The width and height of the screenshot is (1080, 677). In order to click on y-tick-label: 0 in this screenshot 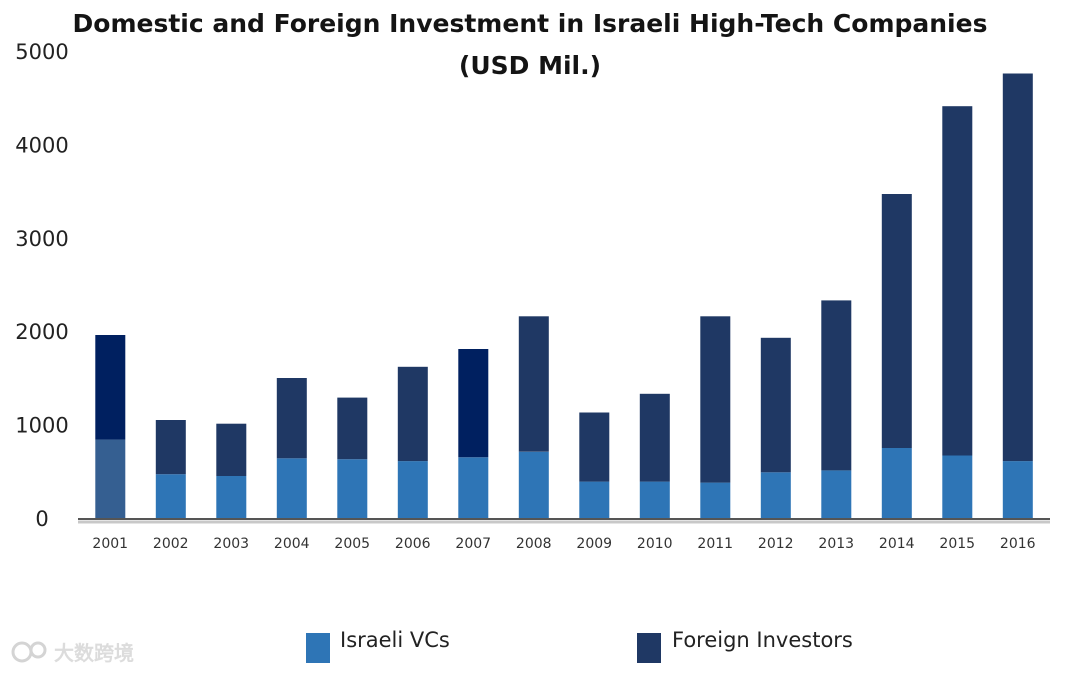, I will do `click(41, 519)`.